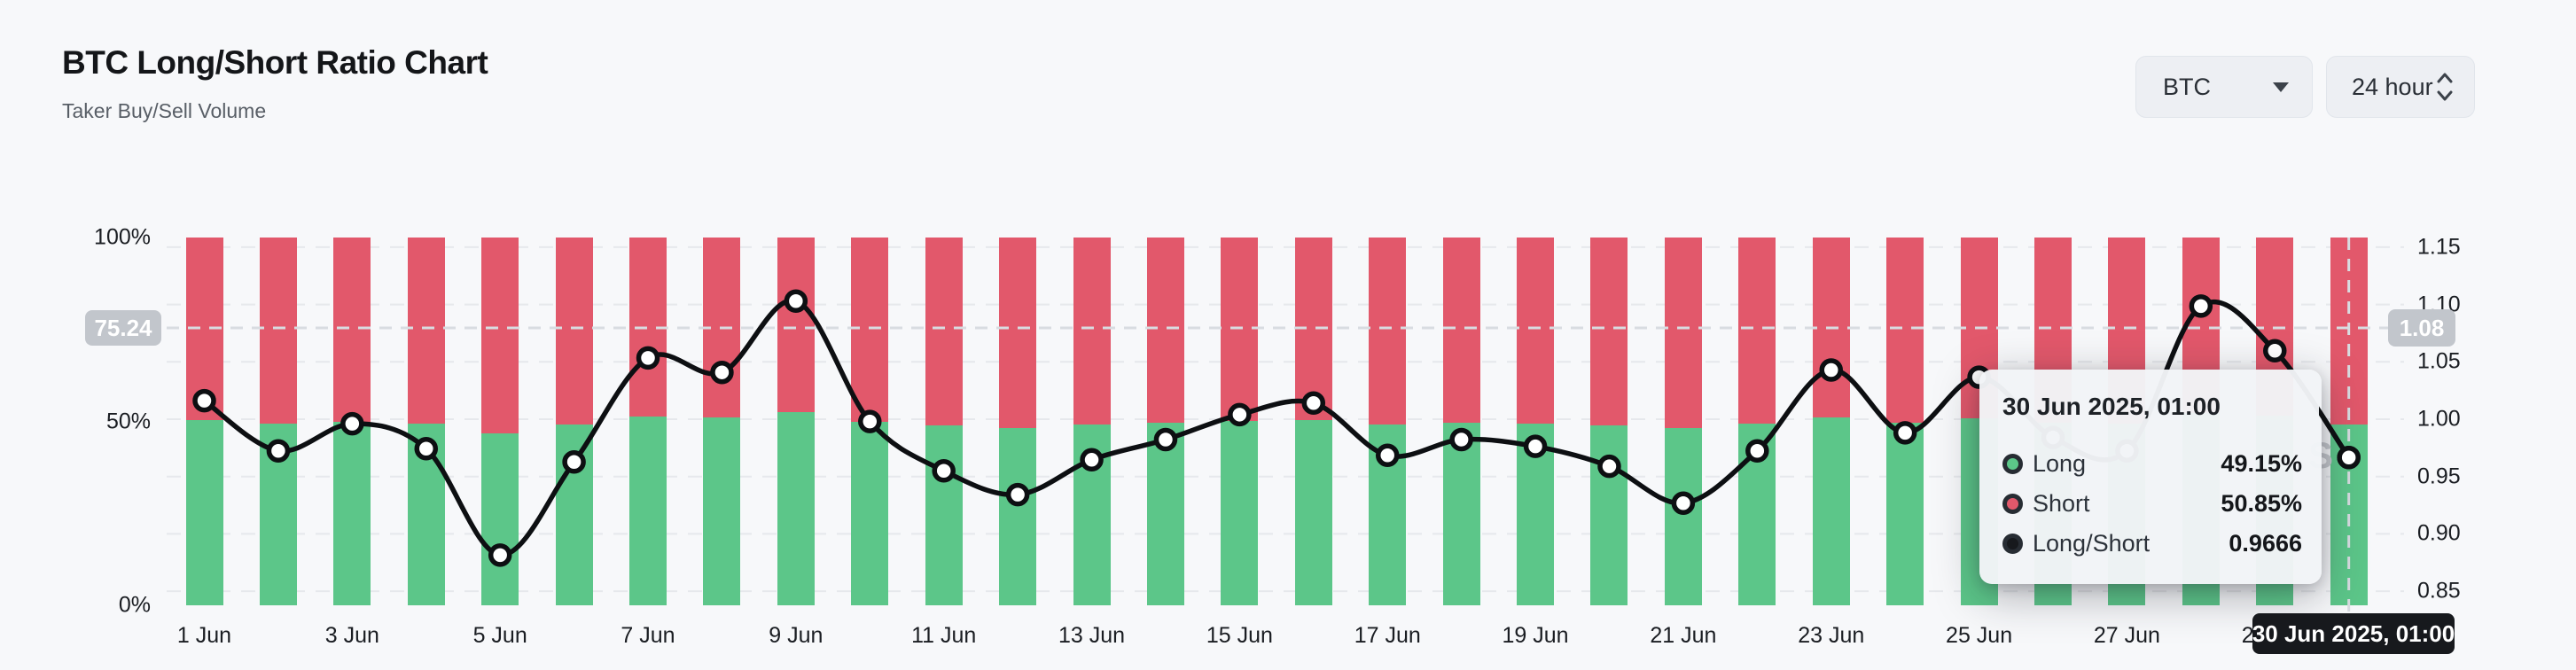 This screenshot has height=670, width=2576. What do you see at coordinates (1831, 636) in the screenshot?
I see `x-axis-tick: 23 Jun` at bounding box center [1831, 636].